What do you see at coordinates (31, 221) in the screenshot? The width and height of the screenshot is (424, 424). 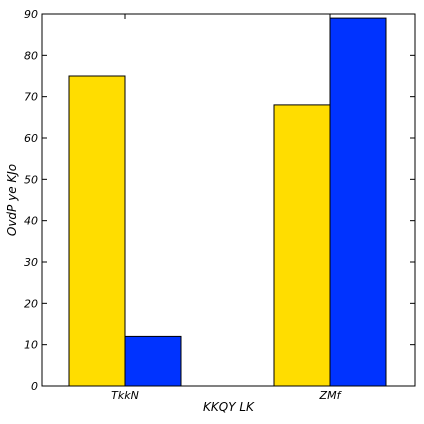 I see `y-tick-label: 40` at bounding box center [31, 221].